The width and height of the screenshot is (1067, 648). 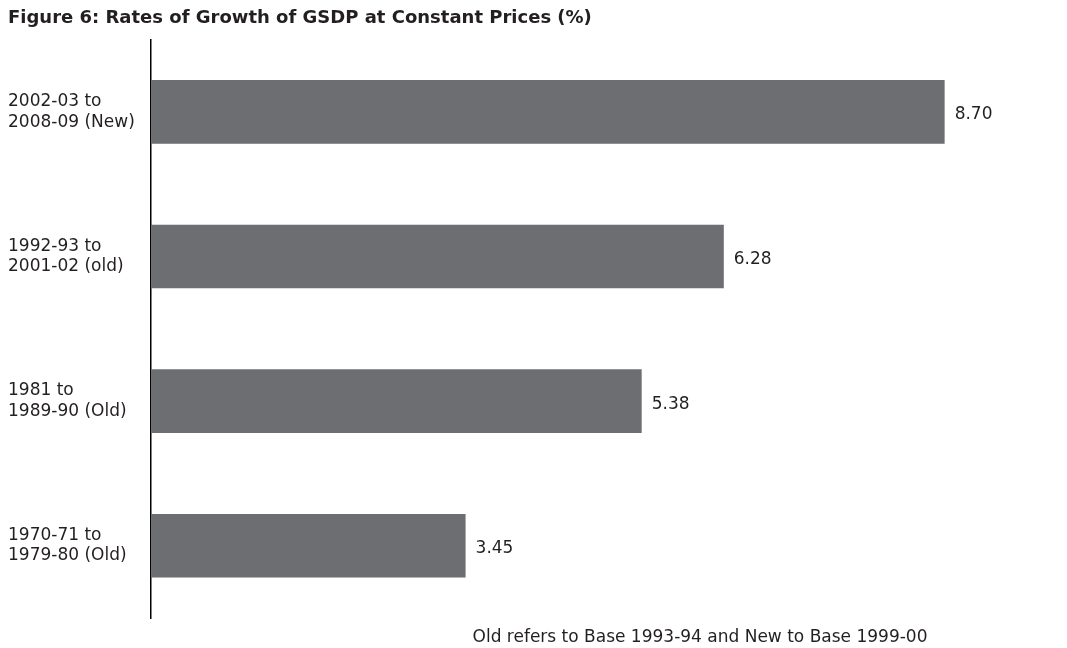 What do you see at coordinates (670, 402) in the screenshot?
I see `data-label: 5.38` at bounding box center [670, 402].